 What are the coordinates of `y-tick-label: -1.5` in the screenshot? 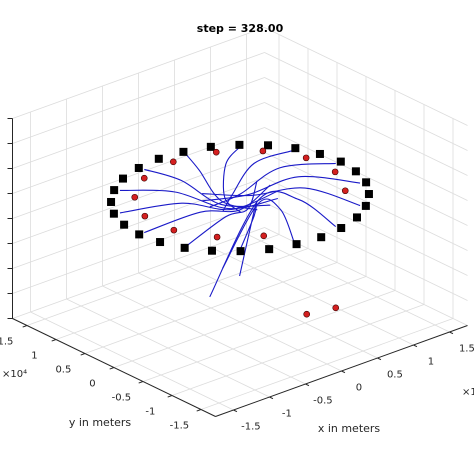 It's located at (180, 425).